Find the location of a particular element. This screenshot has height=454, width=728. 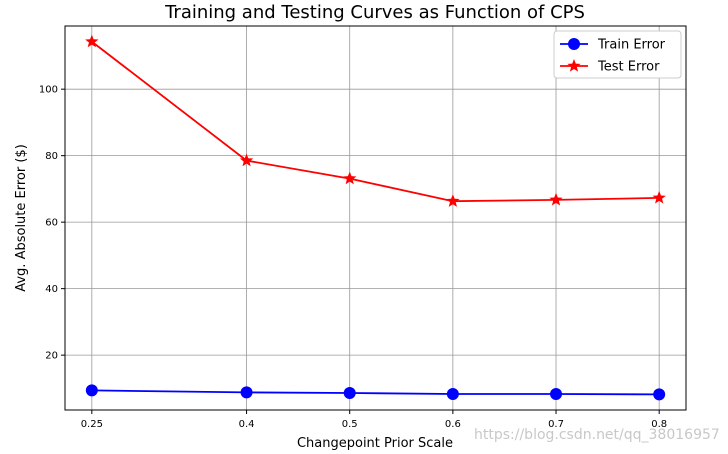

x-axis-label: Changepoint Prior Scale is located at coordinates (375, 443).